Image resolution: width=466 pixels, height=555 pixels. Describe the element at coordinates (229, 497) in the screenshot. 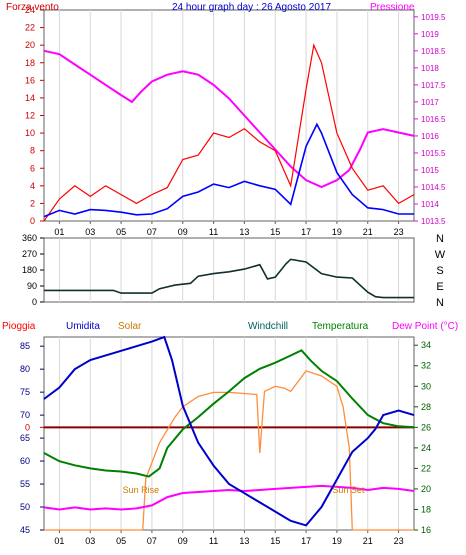

I see `dew-point-line` at that location.